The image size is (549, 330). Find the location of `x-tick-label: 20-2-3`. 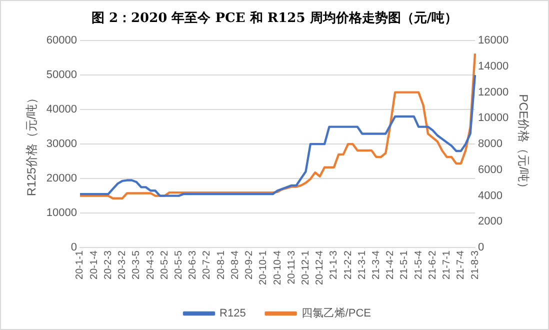

x-tick-label: 20-2-3 is located at coordinates (108, 265).